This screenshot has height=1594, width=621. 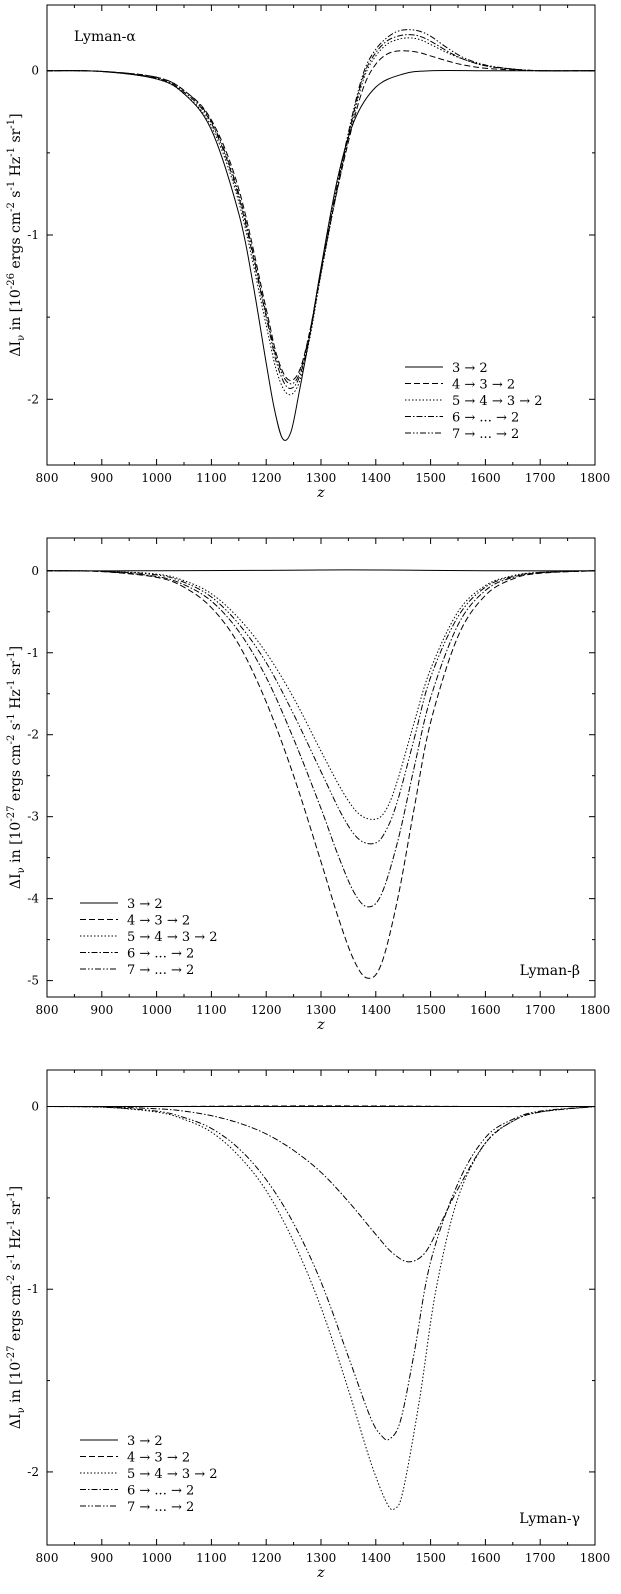 What do you see at coordinates (549, 1519) in the screenshot?
I see `panel-label: Lyman-γ` at bounding box center [549, 1519].